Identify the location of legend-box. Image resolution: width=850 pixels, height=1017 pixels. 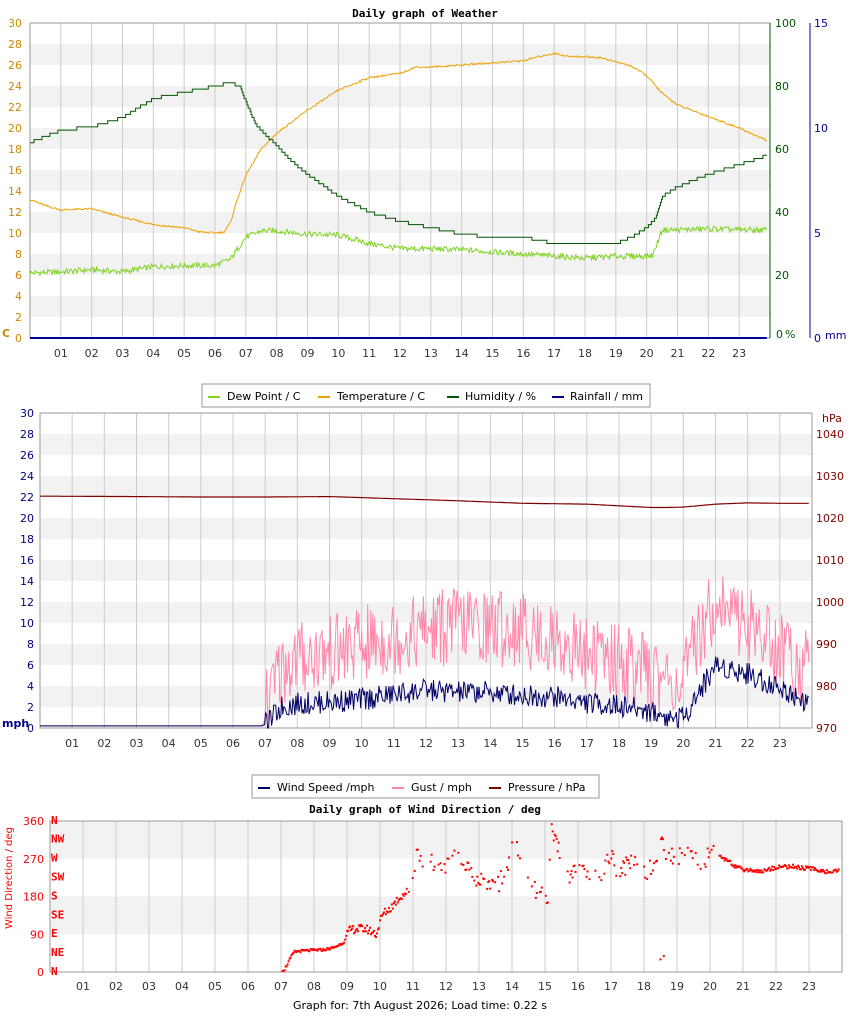
(426, 395).